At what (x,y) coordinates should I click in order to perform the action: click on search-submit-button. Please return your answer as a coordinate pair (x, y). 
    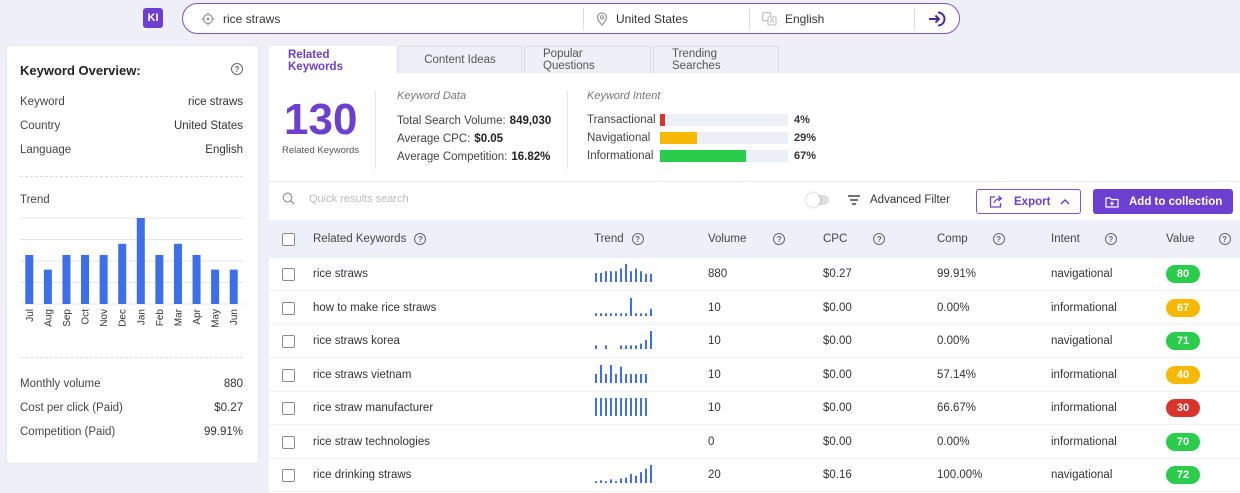
    Looking at the image, I should click on (936, 18).